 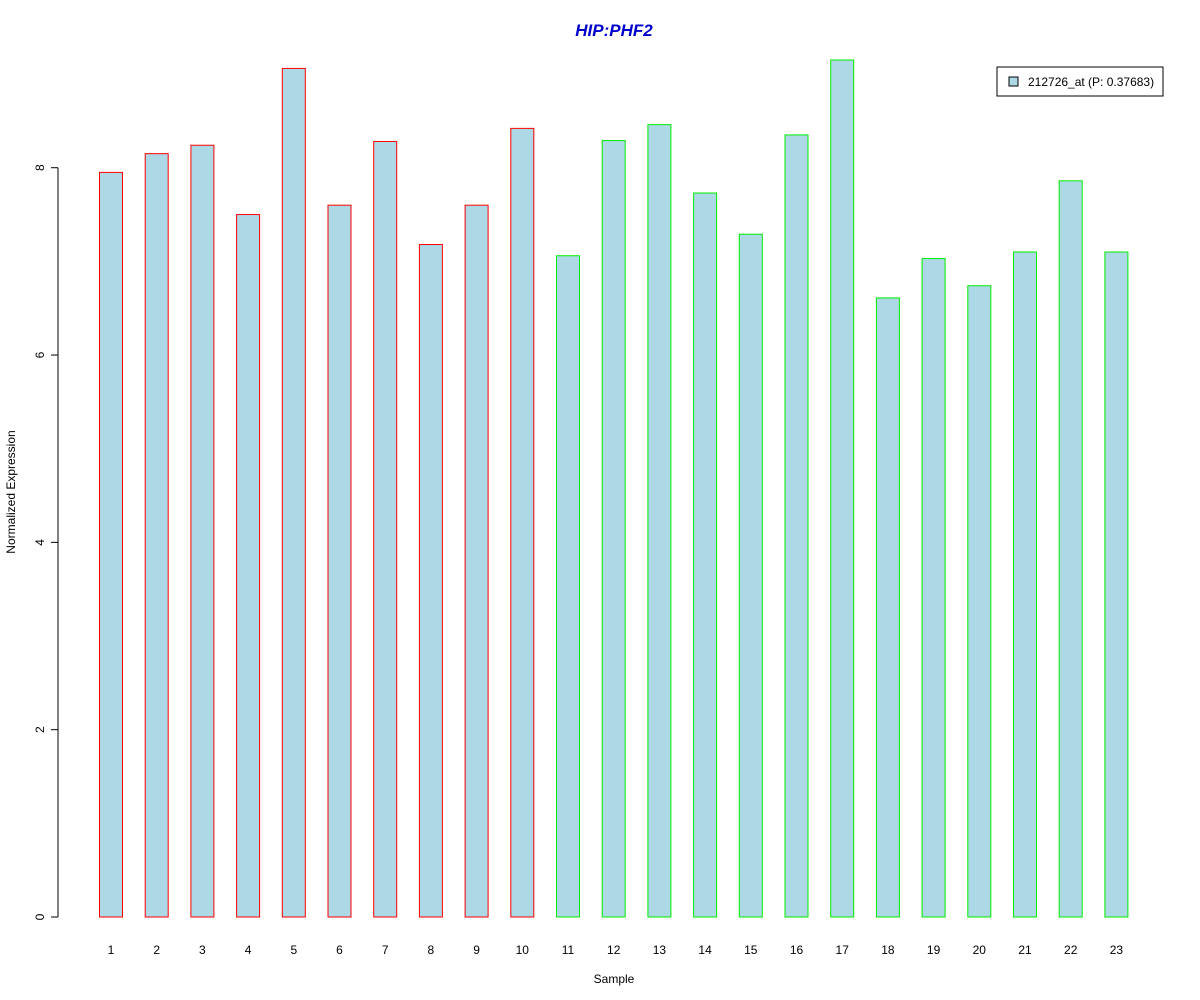 I want to click on y-tick-label: 0, so click(x=40, y=916).